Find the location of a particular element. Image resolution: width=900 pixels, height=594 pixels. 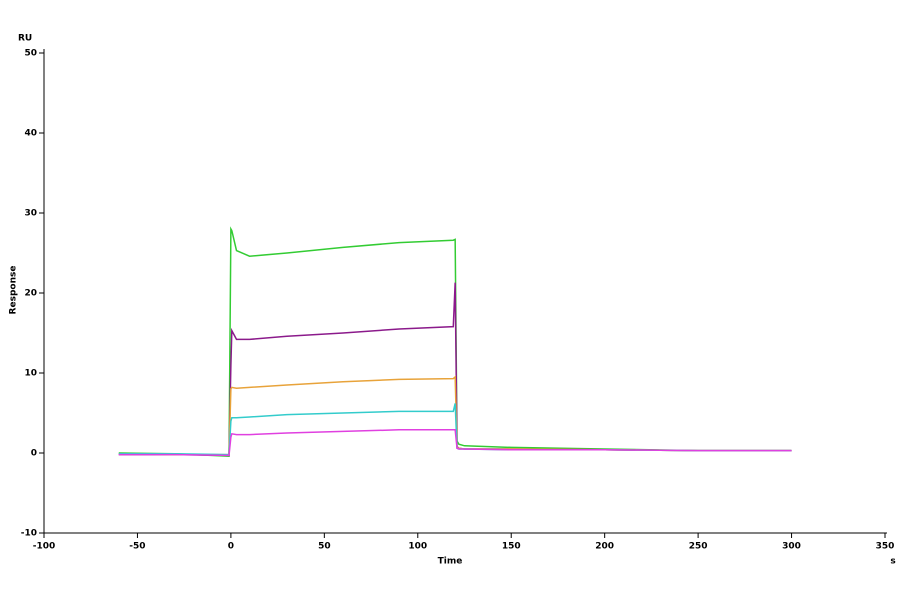

x-tick-label: 300 is located at coordinates (791, 547).